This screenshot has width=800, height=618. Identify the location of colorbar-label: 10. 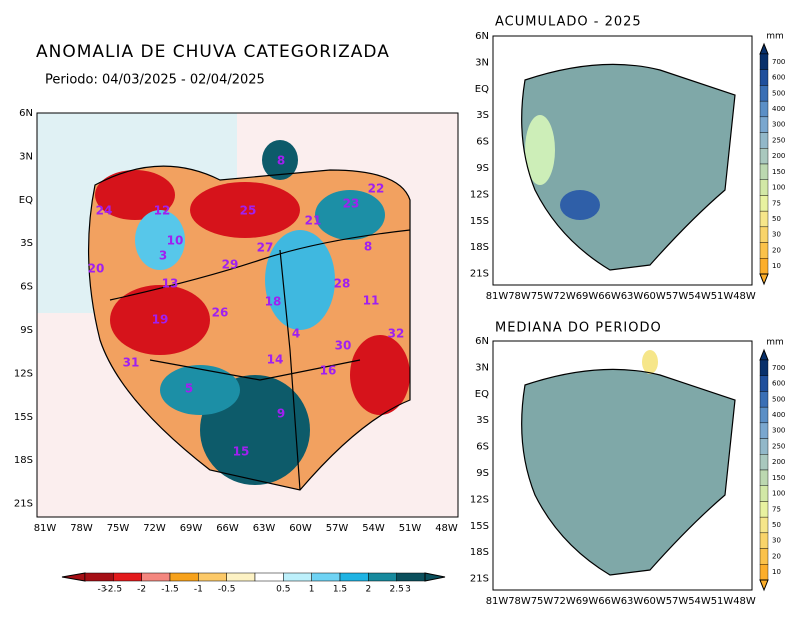
(776, 572).